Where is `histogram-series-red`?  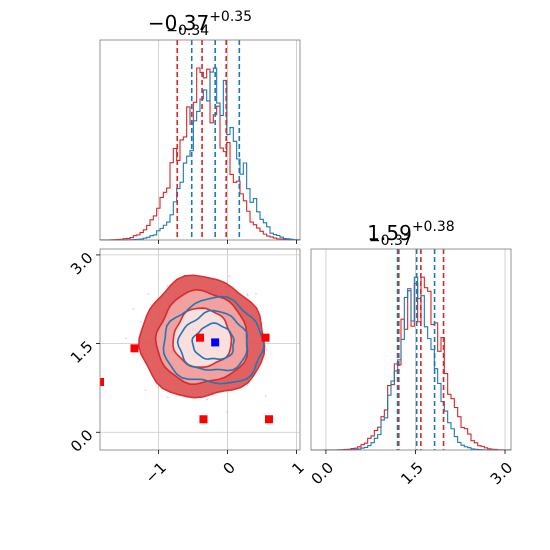
histogram-series-red is located at coordinates (200, 154).